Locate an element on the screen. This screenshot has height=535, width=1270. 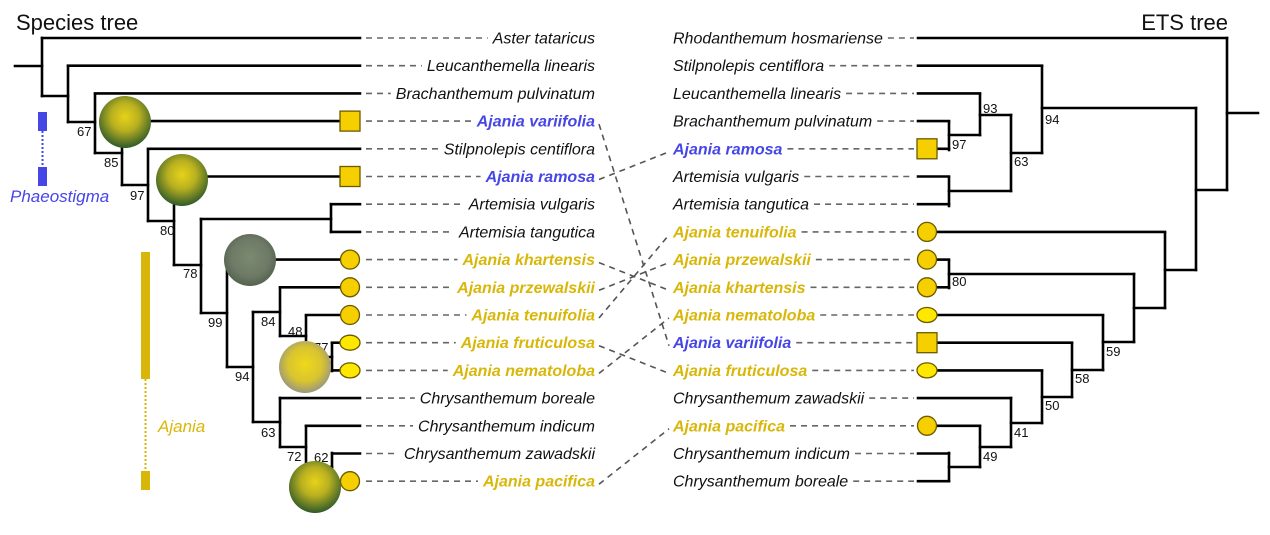
ets-tree-taxon-label: Ajania pacifica is located at coordinates (728, 426).